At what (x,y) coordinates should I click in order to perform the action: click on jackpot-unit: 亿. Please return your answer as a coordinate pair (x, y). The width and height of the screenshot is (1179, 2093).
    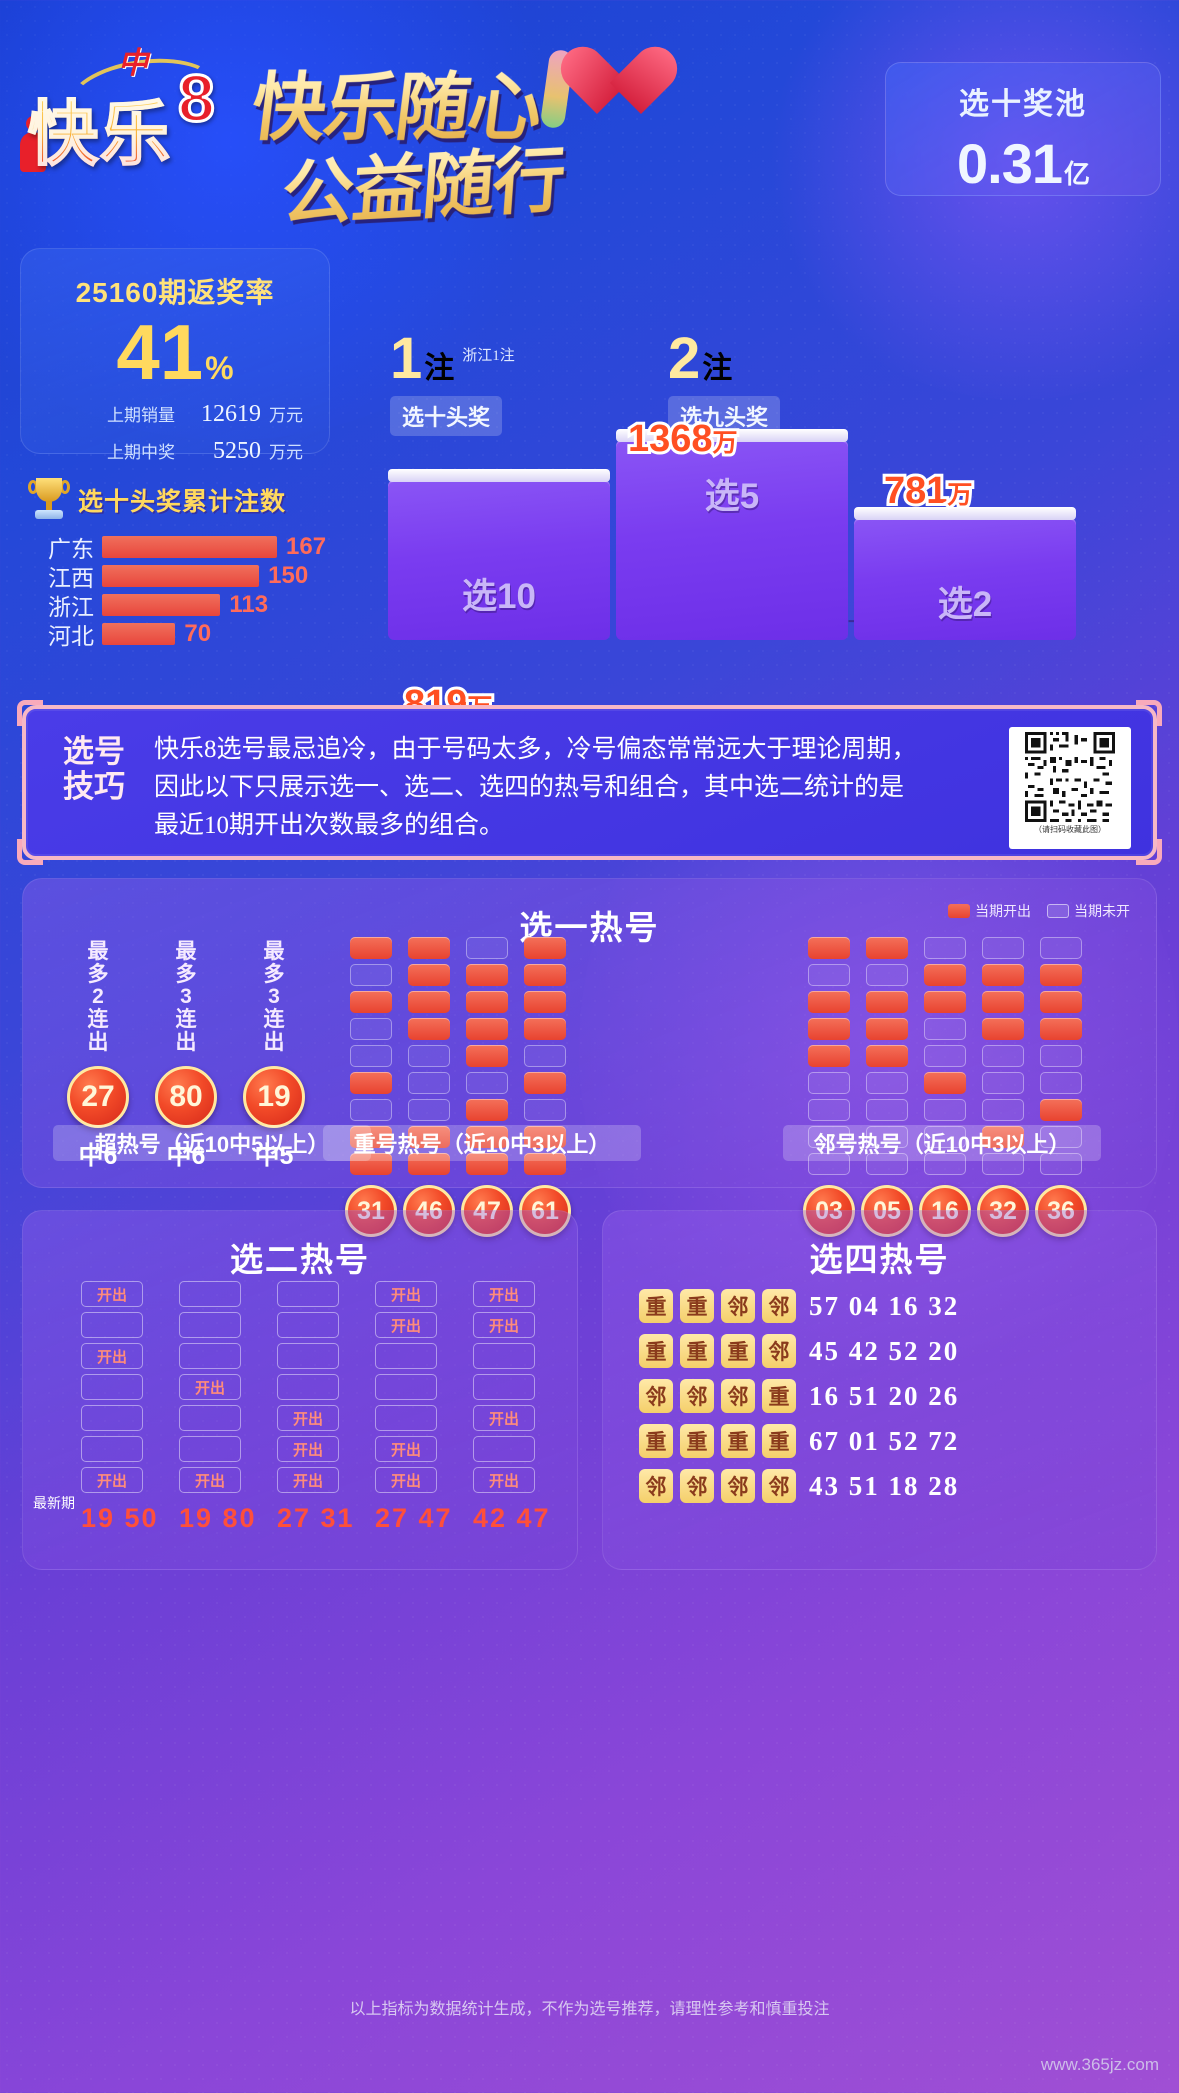
    Looking at the image, I should click on (1076, 174).